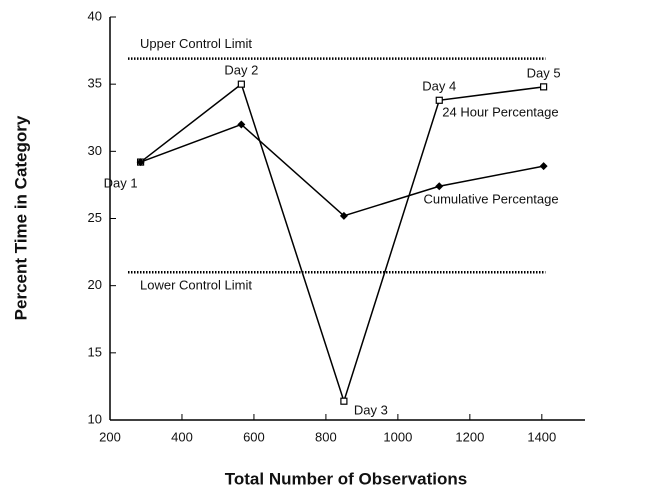  I want to click on y-tick-label: 30, so click(95, 150).